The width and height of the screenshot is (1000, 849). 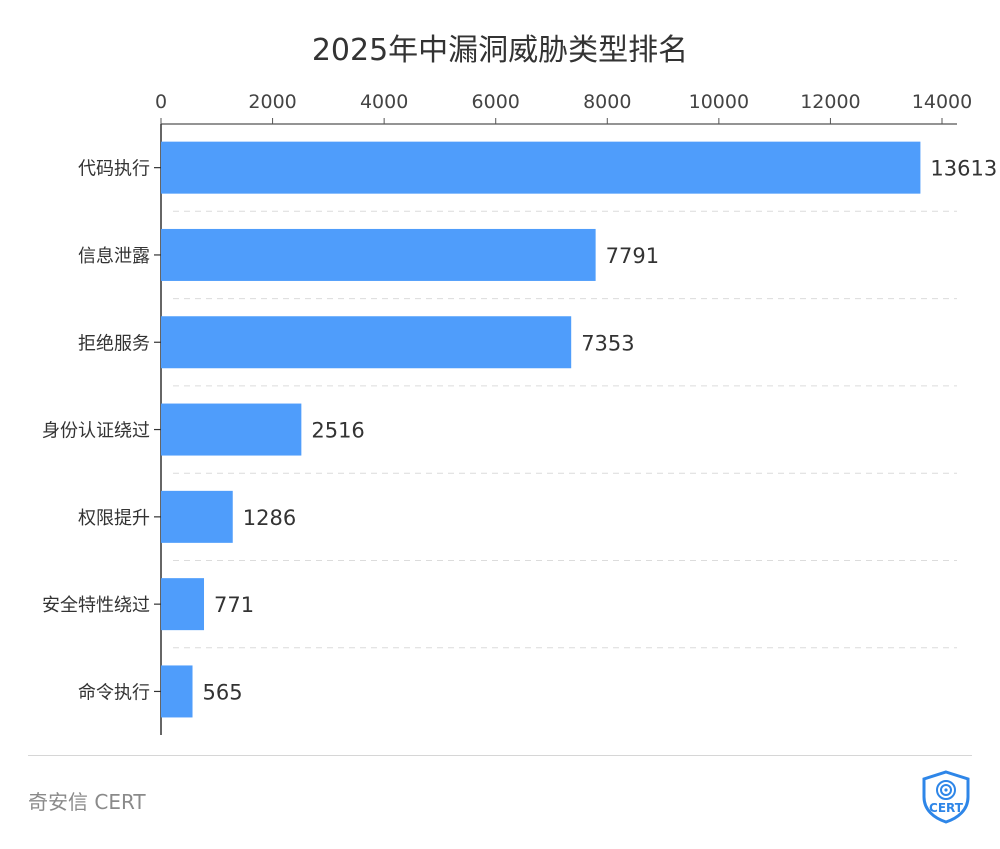 I want to click on footer-divider, so click(x=500, y=755).